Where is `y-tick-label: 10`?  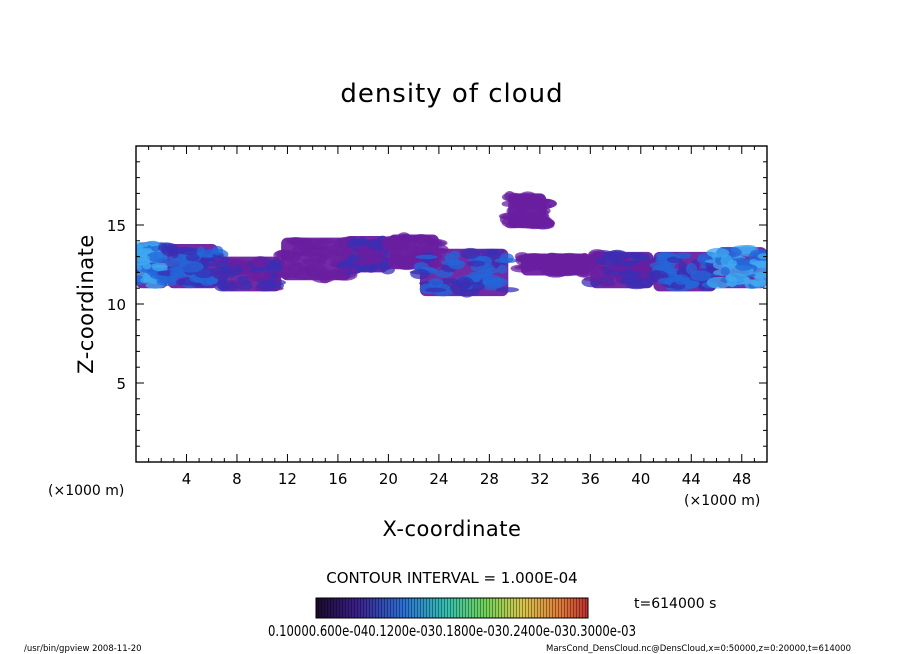
y-tick-label: 10 is located at coordinates (116, 305).